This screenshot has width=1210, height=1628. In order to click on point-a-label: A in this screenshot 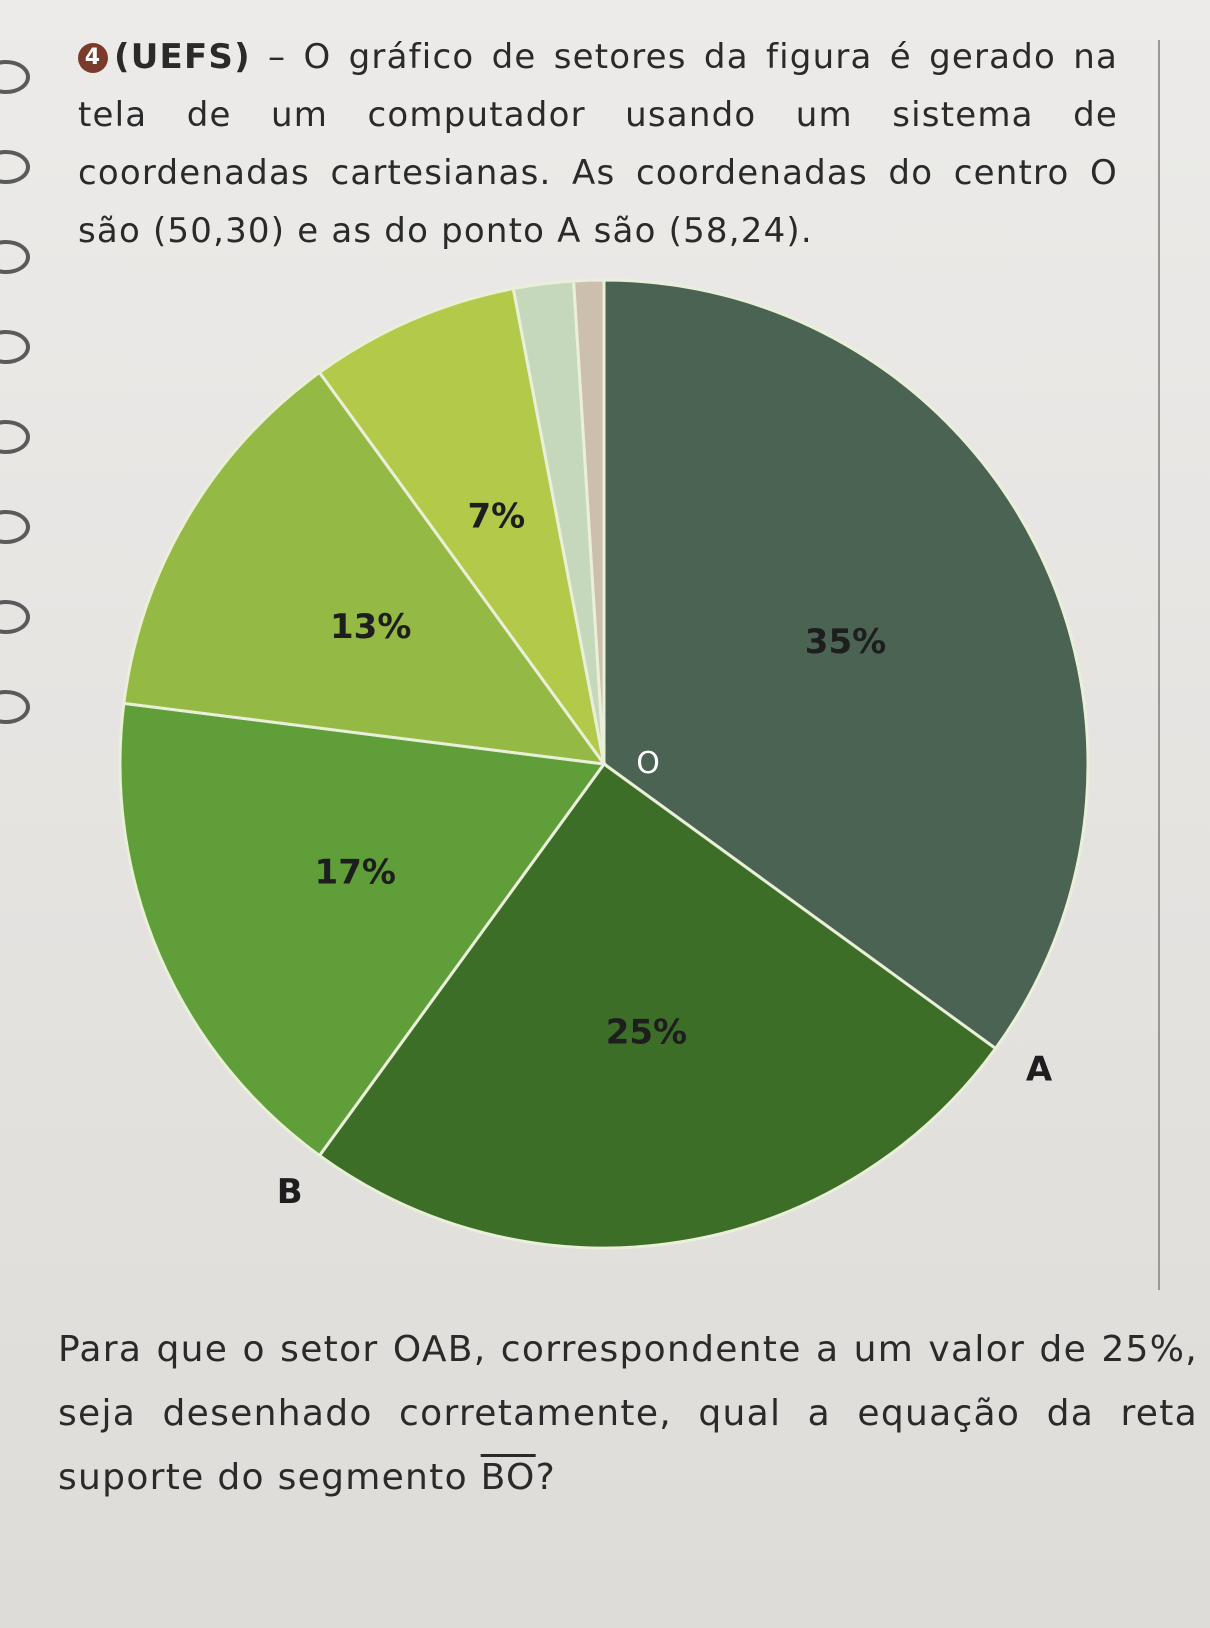, I will do `click(1039, 1069)`.